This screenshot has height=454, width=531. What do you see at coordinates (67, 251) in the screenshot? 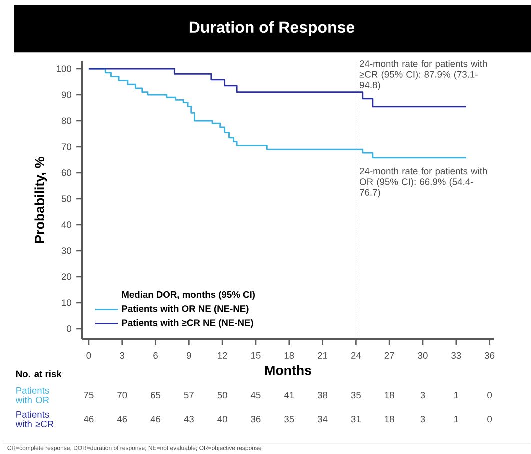
I see `y-tick-label: 30` at bounding box center [67, 251].